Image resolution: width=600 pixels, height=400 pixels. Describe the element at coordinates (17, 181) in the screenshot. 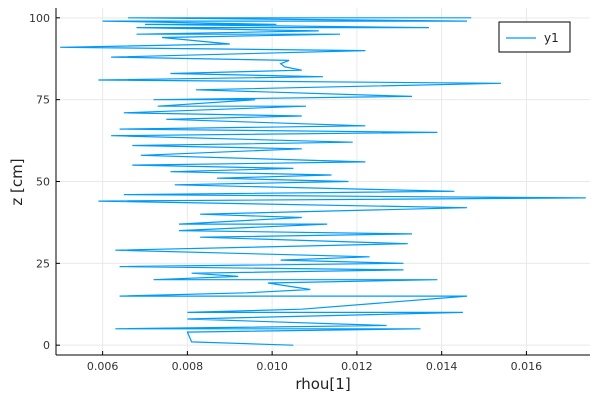

I see `y-axis-label: z [cm]` at that location.